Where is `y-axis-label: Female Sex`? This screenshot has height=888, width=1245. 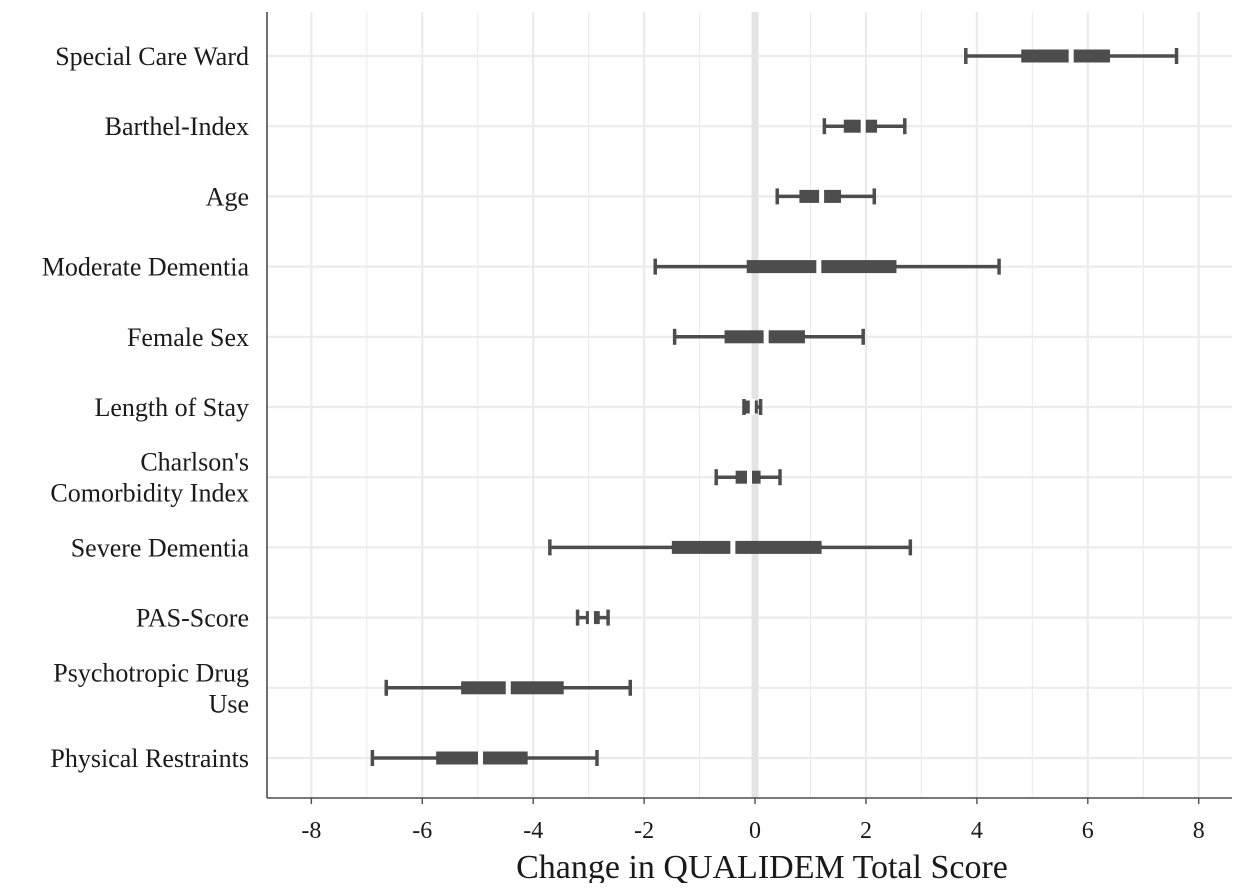 y-axis-label: Female Sex is located at coordinates (188, 337).